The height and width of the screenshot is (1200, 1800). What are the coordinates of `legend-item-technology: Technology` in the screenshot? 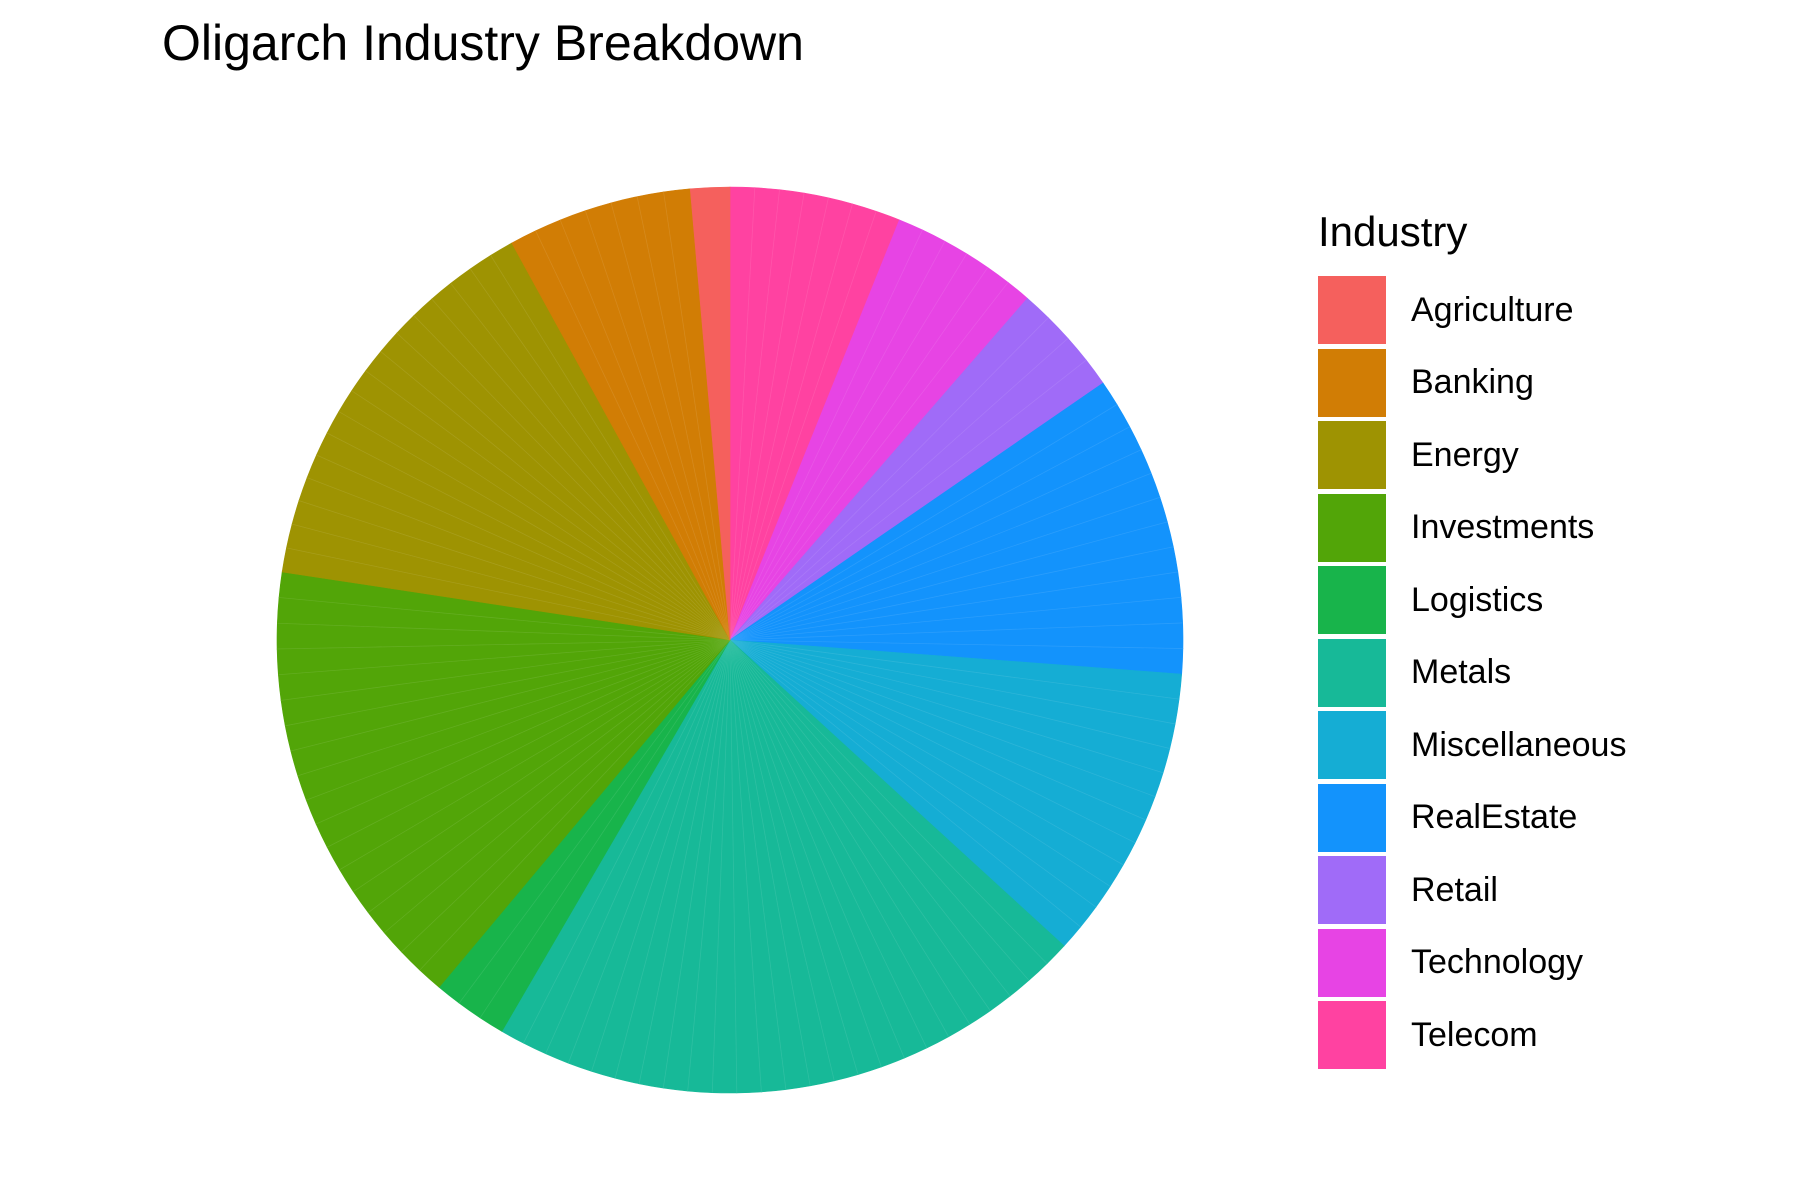 It's located at (1472, 963).